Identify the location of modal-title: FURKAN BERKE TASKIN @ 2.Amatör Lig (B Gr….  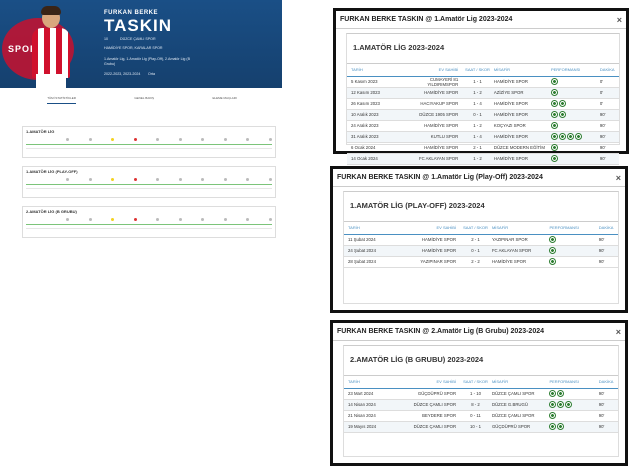
(441, 331).